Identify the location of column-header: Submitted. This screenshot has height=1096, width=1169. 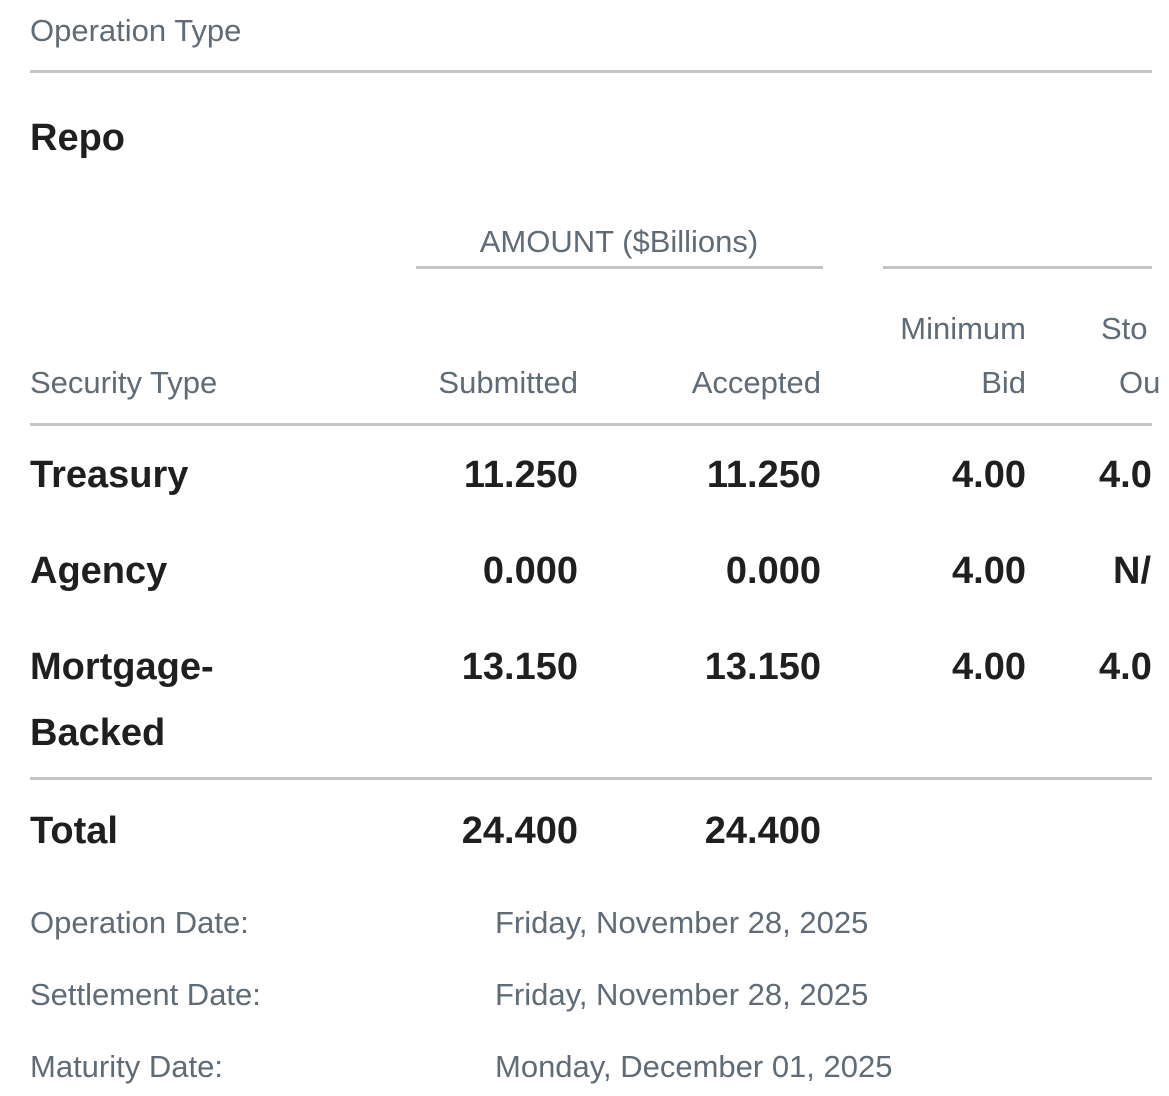
(508, 382).